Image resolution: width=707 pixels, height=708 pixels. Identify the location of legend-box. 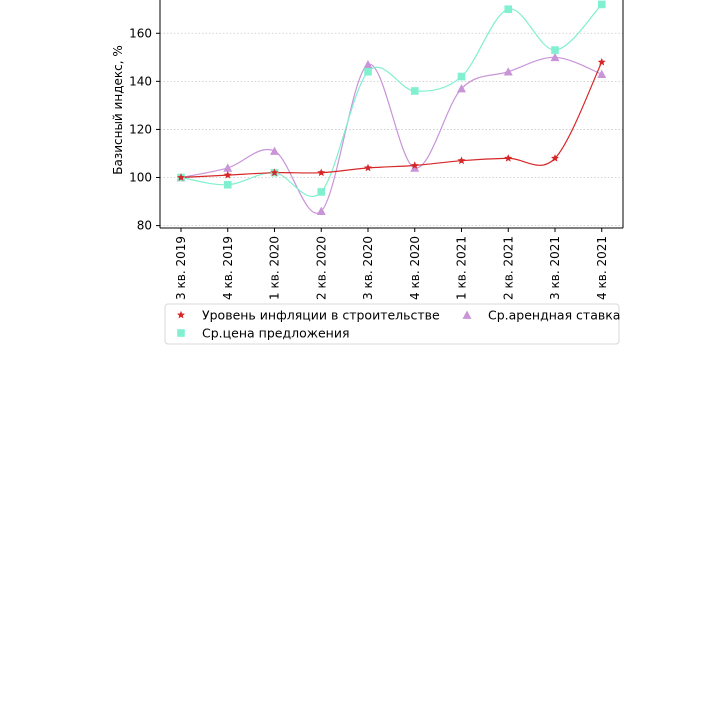
(392, 324).